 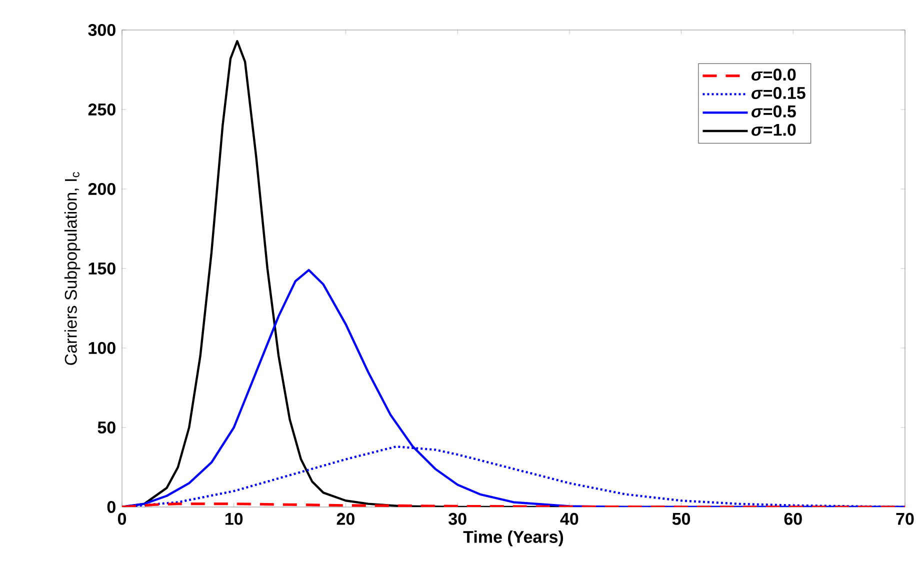 What do you see at coordinates (681, 518) in the screenshot?
I see `x-tick-label: 50` at bounding box center [681, 518].